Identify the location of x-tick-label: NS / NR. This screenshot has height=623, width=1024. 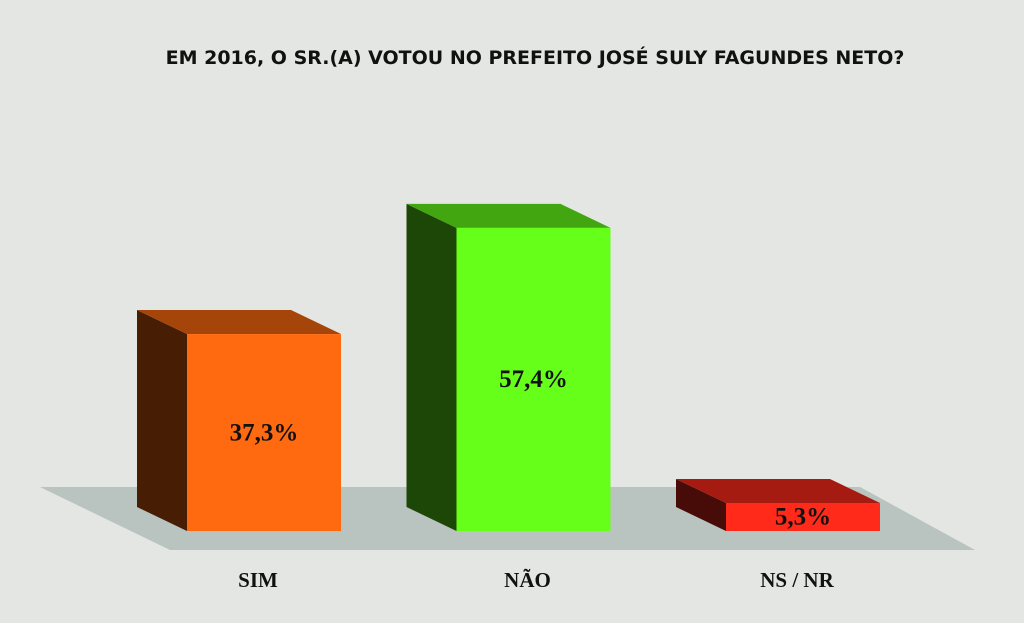
(797, 580).